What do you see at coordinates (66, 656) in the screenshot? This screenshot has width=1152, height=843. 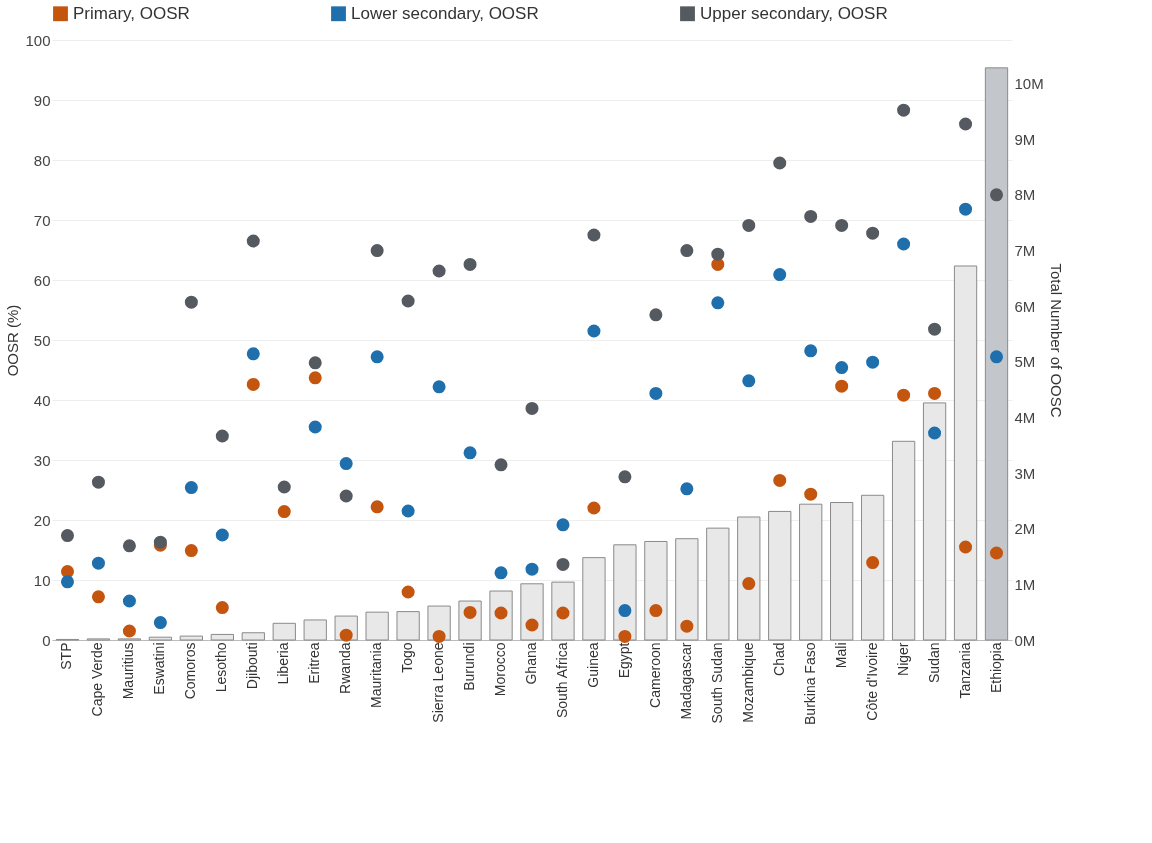 I see `x-tick-label: STP` at bounding box center [66, 656].